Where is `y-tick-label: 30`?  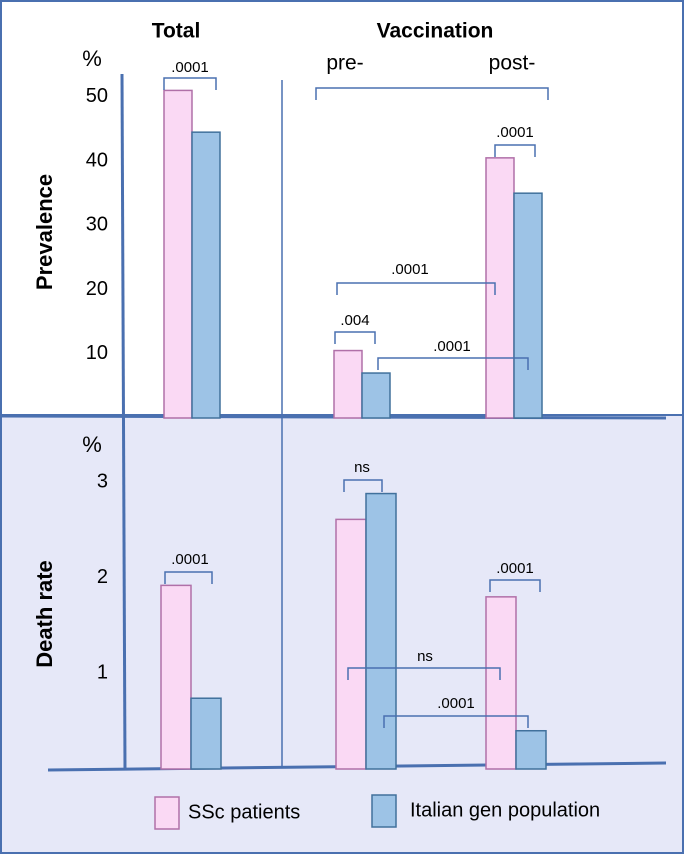 y-tick-label: 30 is located at coordinates (97, 225).